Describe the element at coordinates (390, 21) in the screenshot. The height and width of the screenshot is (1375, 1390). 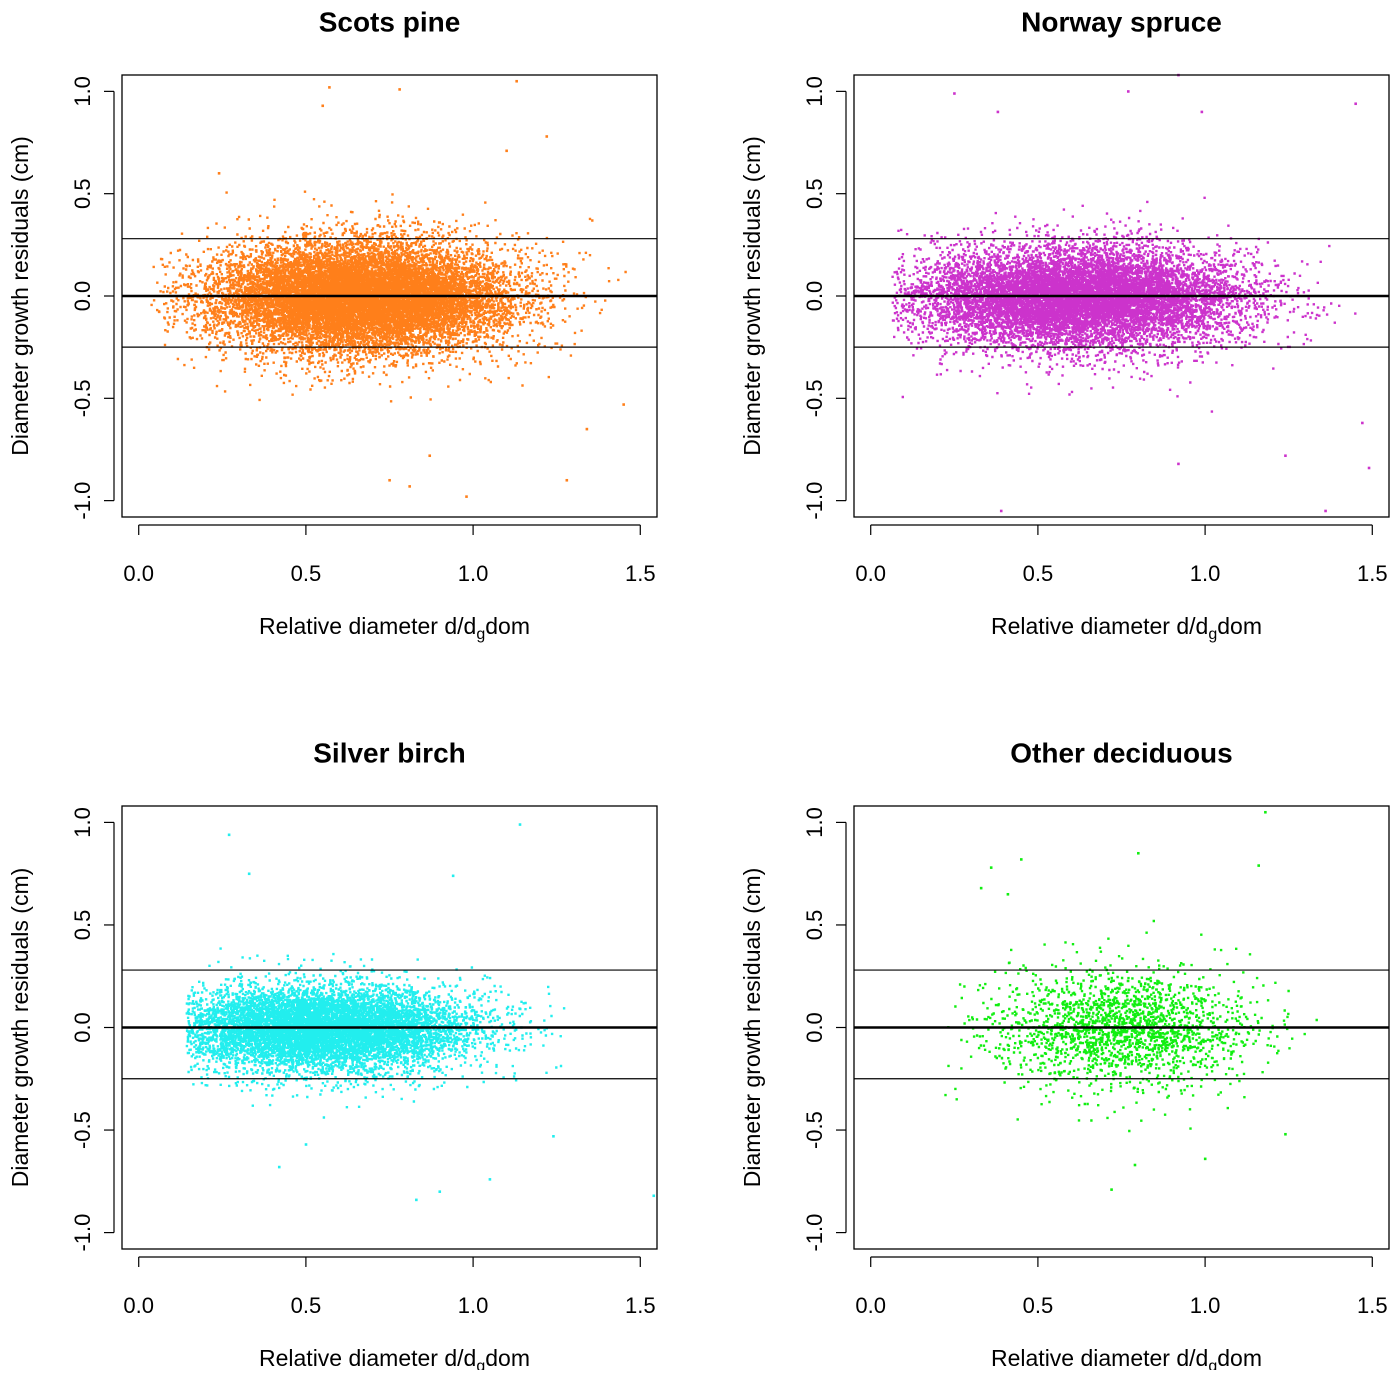
I see `panel-title: Scots pine` at that location.